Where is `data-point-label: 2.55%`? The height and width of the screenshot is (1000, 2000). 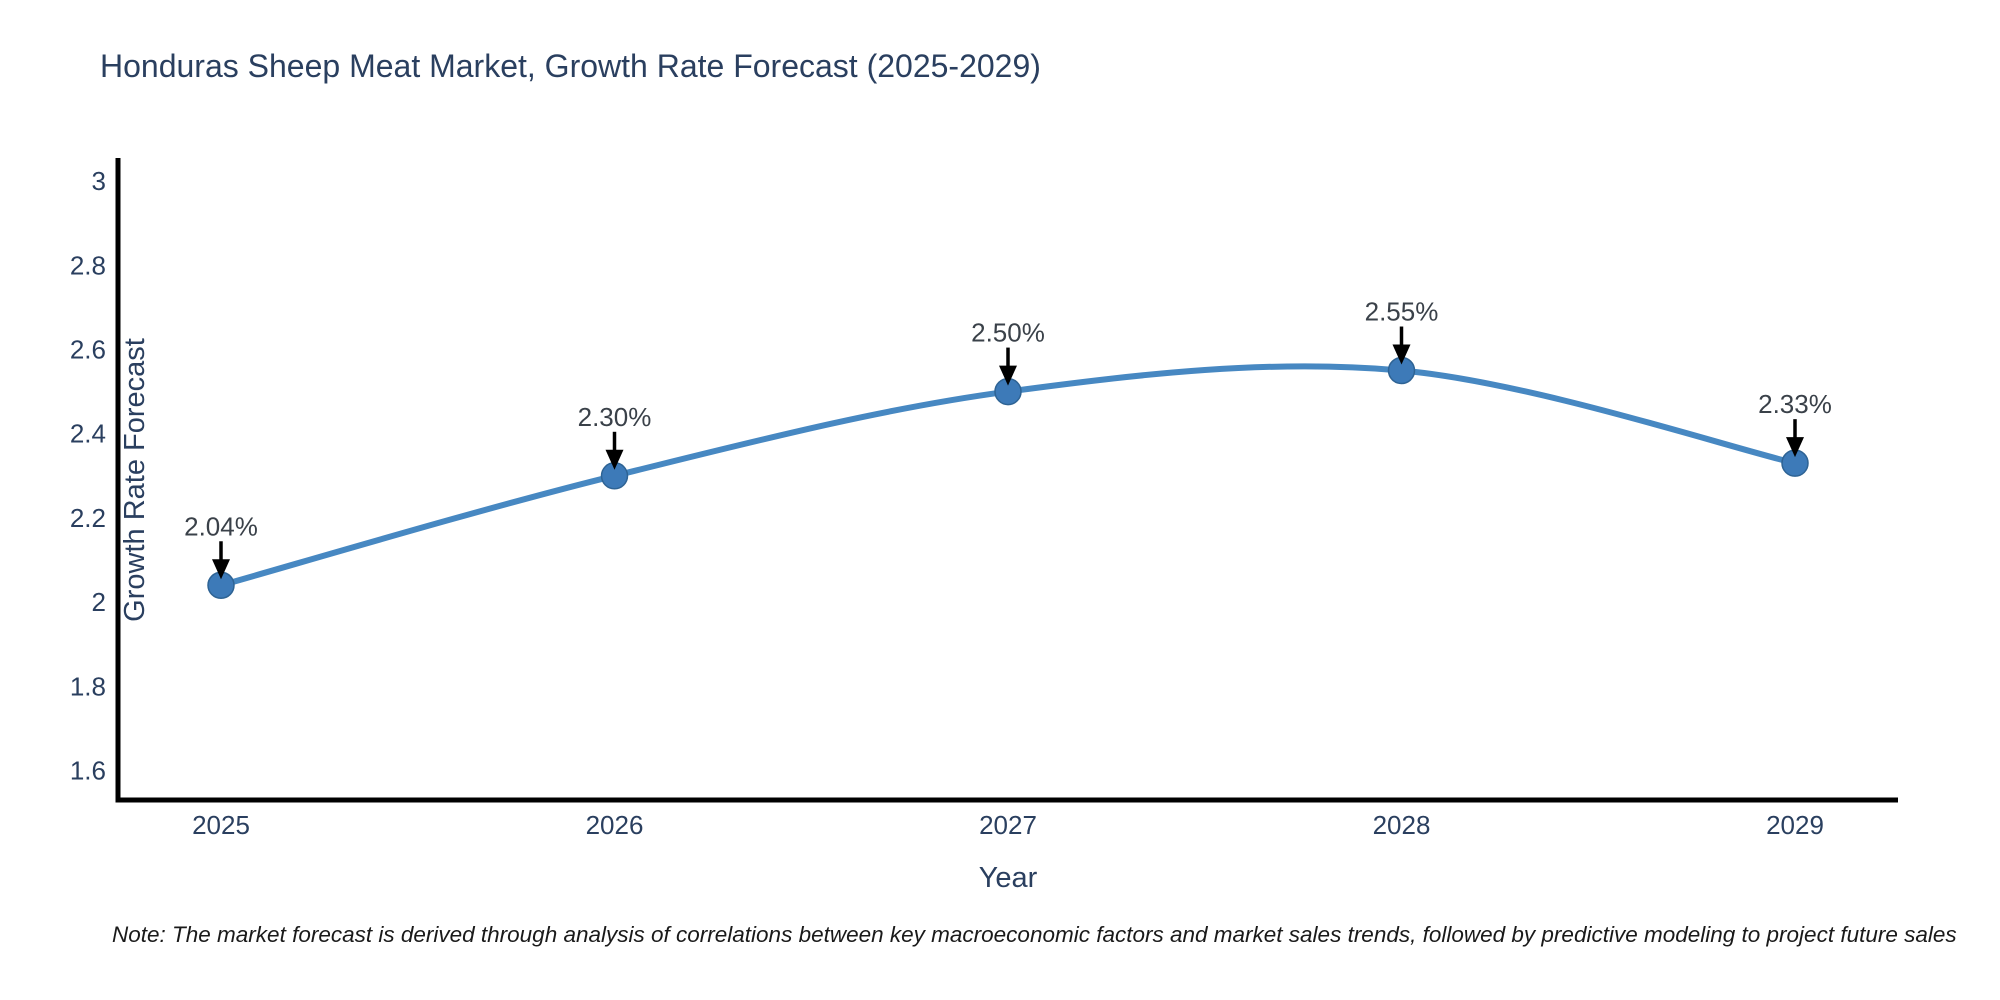 data-point-label: 2.55% is located at coordinates (1402, 312).